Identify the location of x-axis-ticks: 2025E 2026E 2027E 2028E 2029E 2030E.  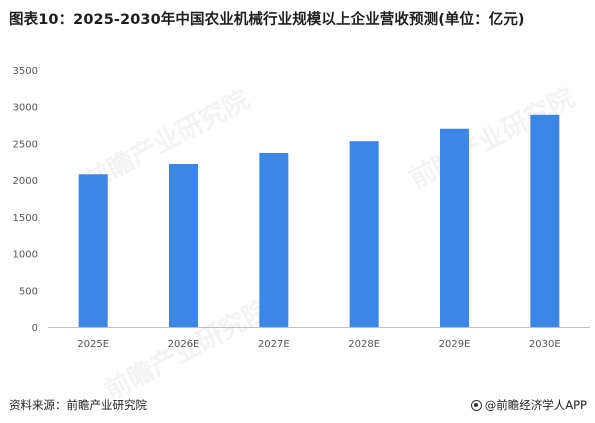
(318, 344).